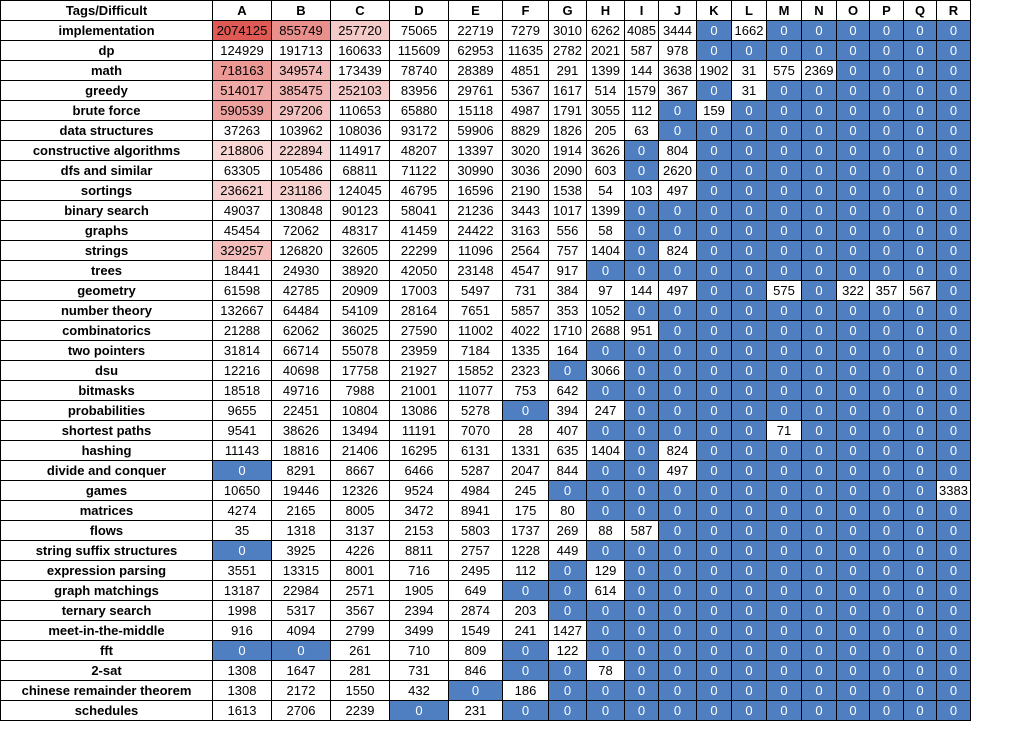 The image size is (1026, 754). I want to click on heatmap-cell: 103962, so click(301, 130).